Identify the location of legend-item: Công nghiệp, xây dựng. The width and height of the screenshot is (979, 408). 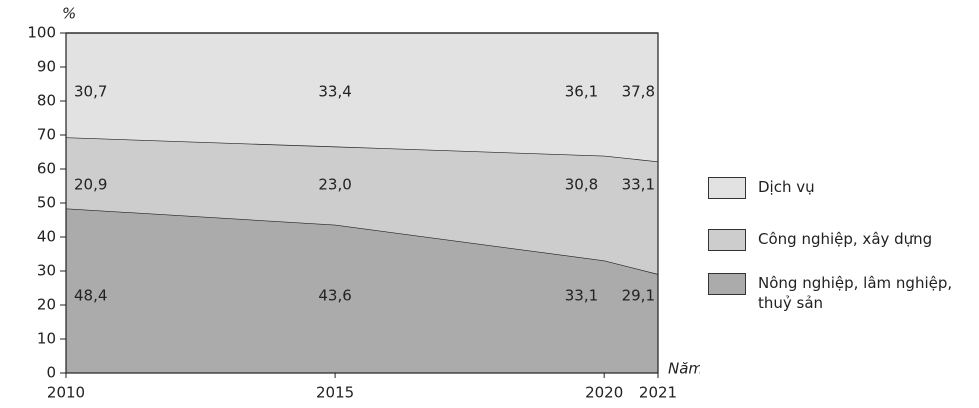
(843, 240).